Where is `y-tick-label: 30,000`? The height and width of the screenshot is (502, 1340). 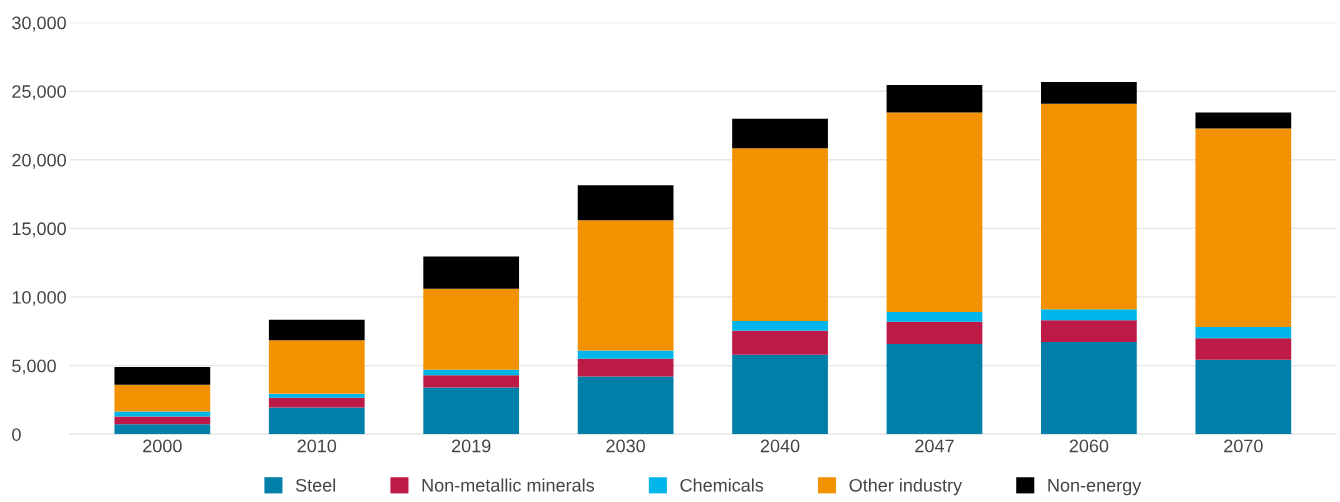 y-tick-label: 30,000 is located at coordinates (39, 24).